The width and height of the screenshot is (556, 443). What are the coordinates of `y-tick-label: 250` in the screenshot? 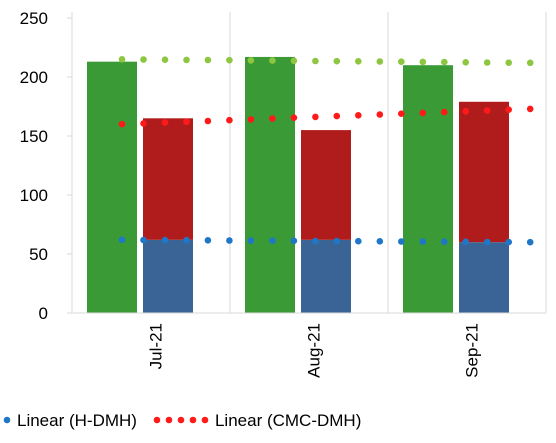 It's located at (34, 18).